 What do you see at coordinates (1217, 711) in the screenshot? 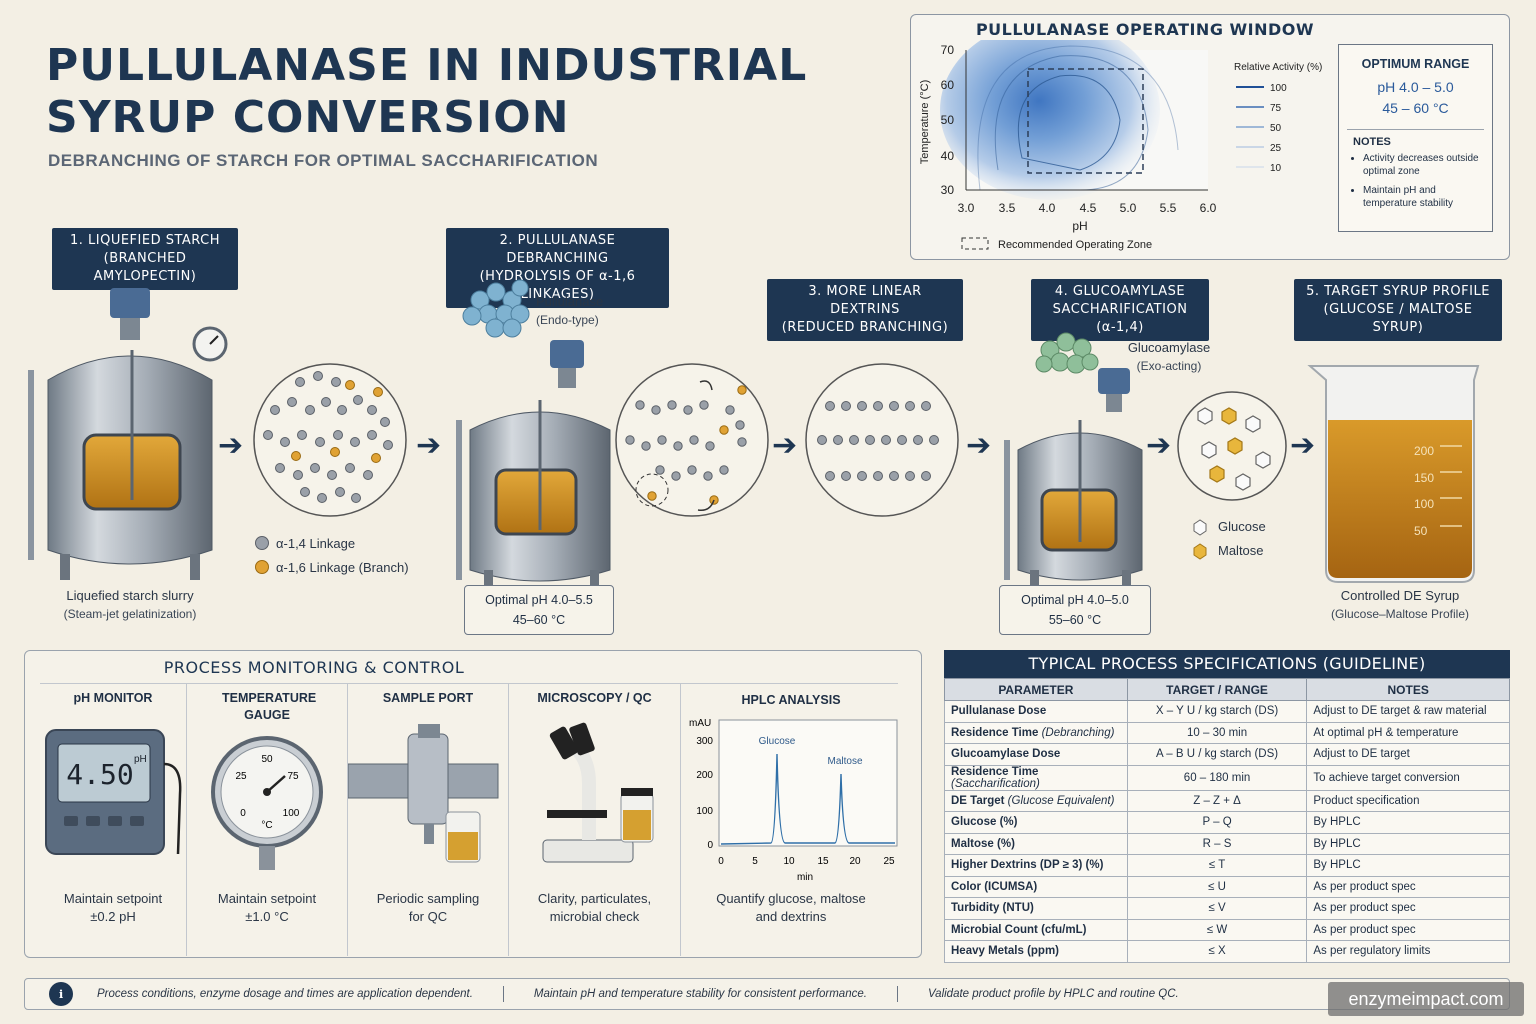
I see `spec-target: X – Y U / kg starch (DS)` at bounding box center [1217, 711].